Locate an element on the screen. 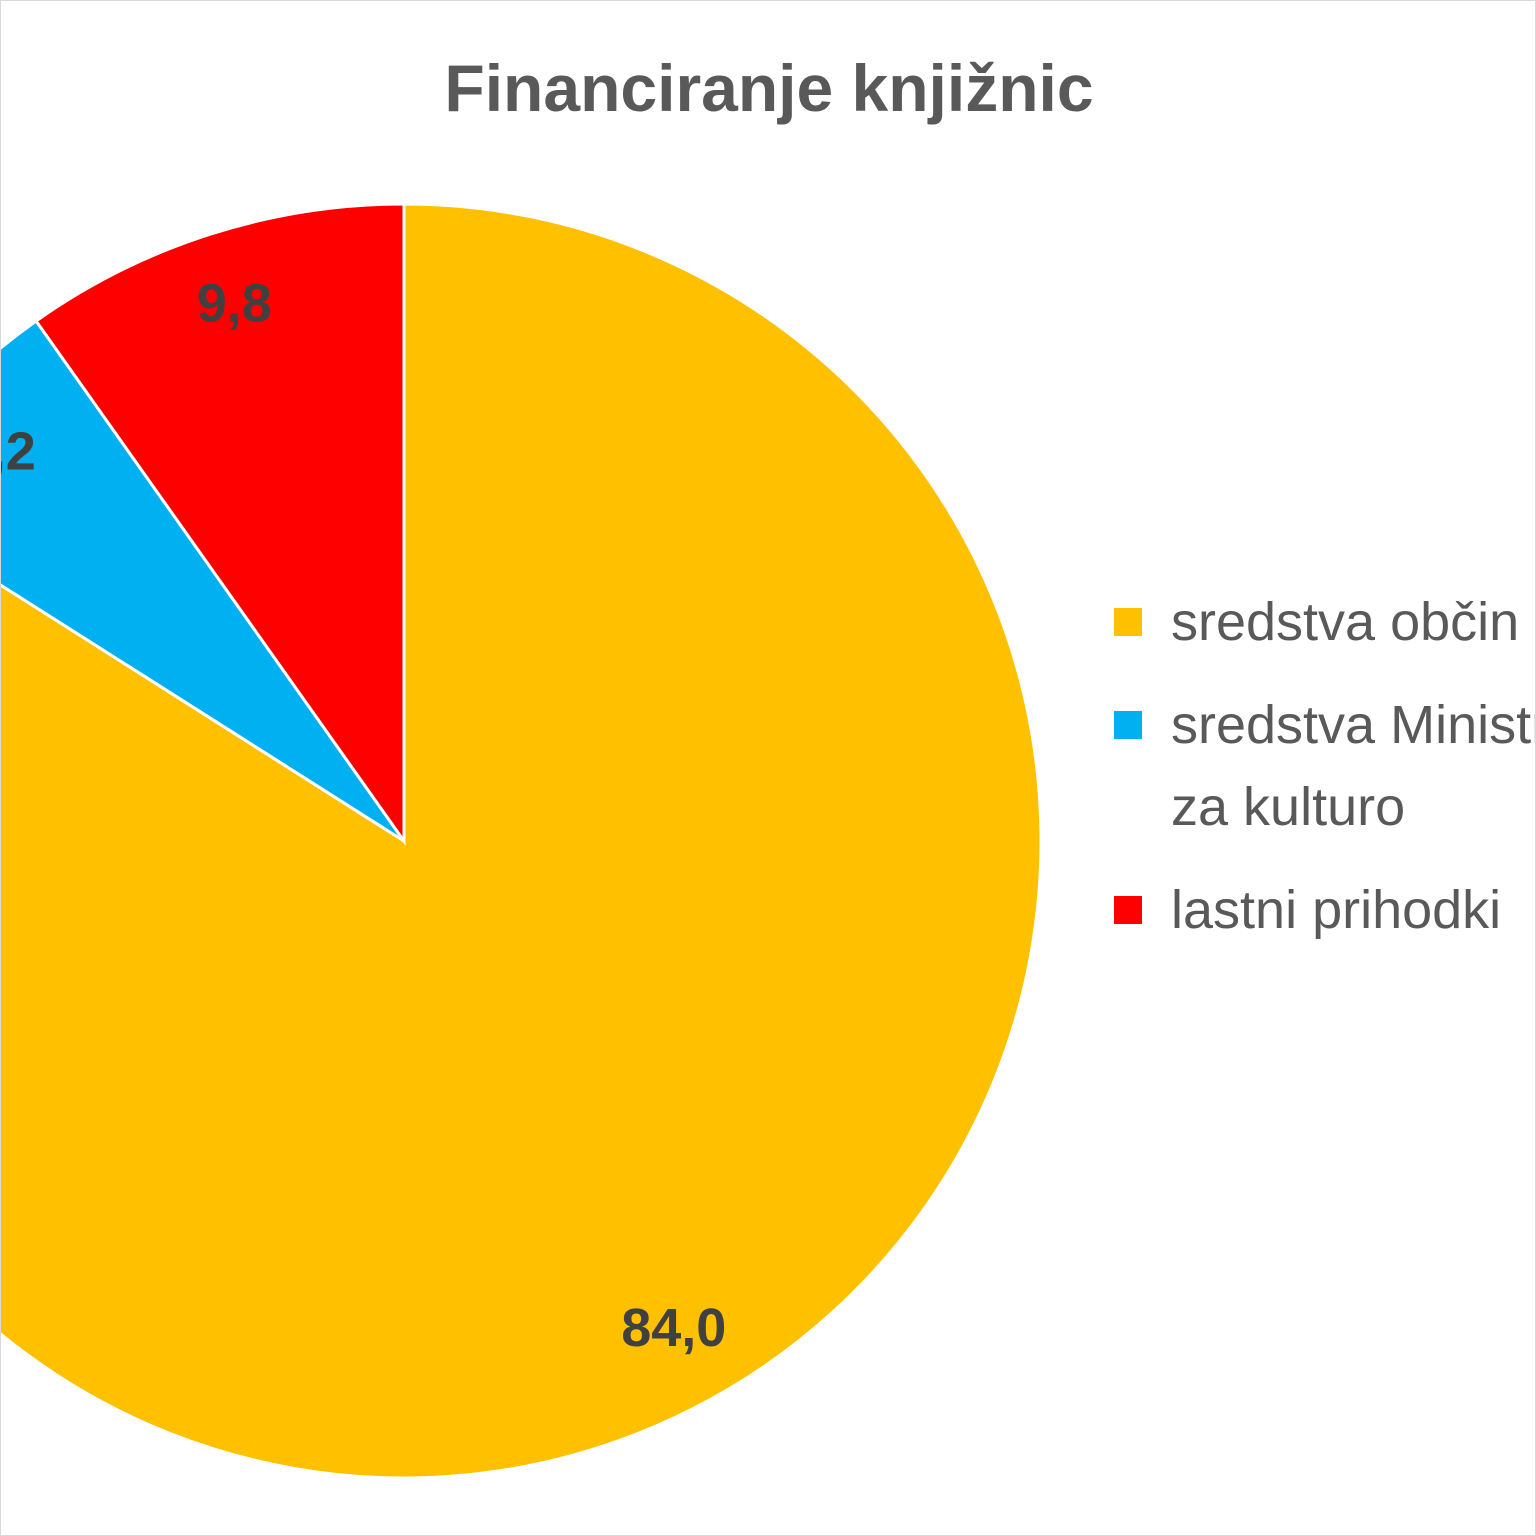  data-label: 84,0 is located at coordinates (673, 1328).